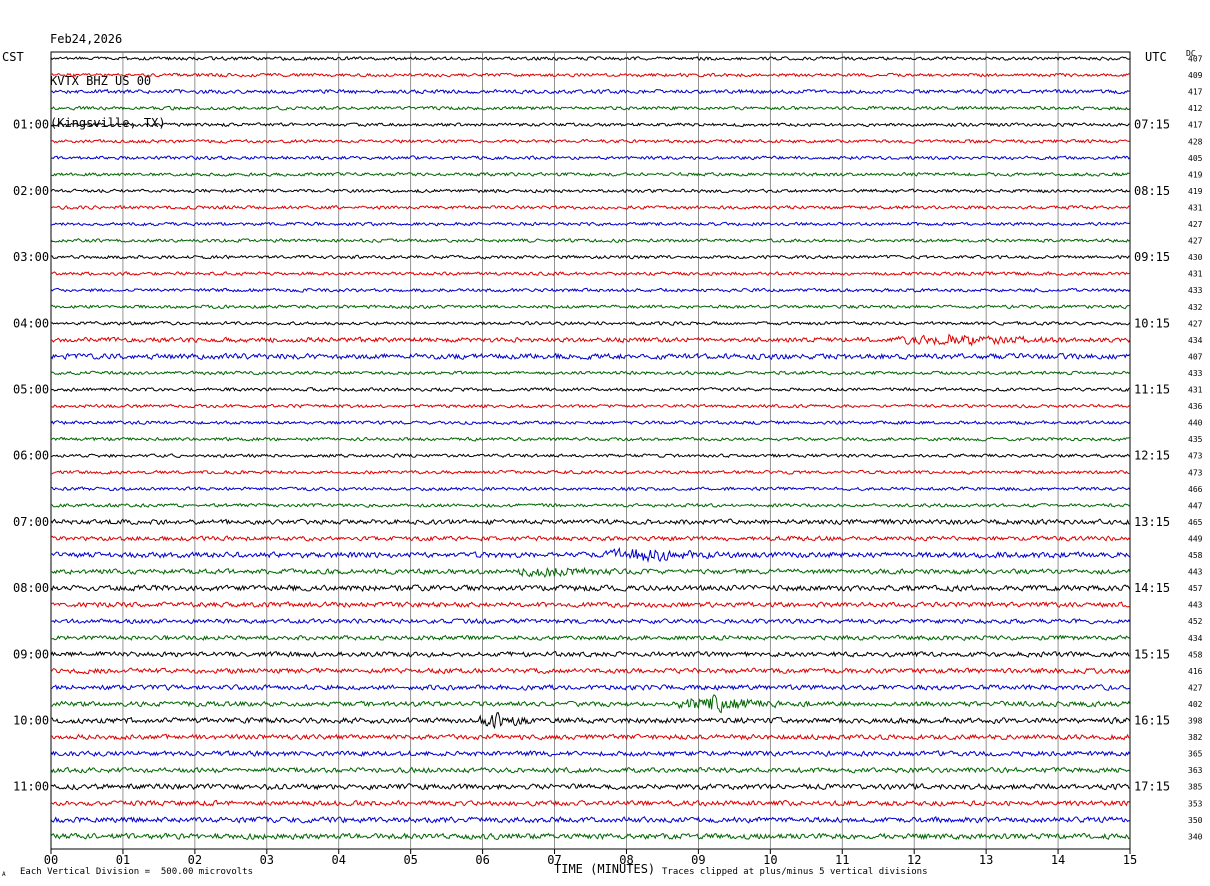 This screenshot has width=1210, height=886. I want to click on dc-offset-label: 430, so click(1195, 257).